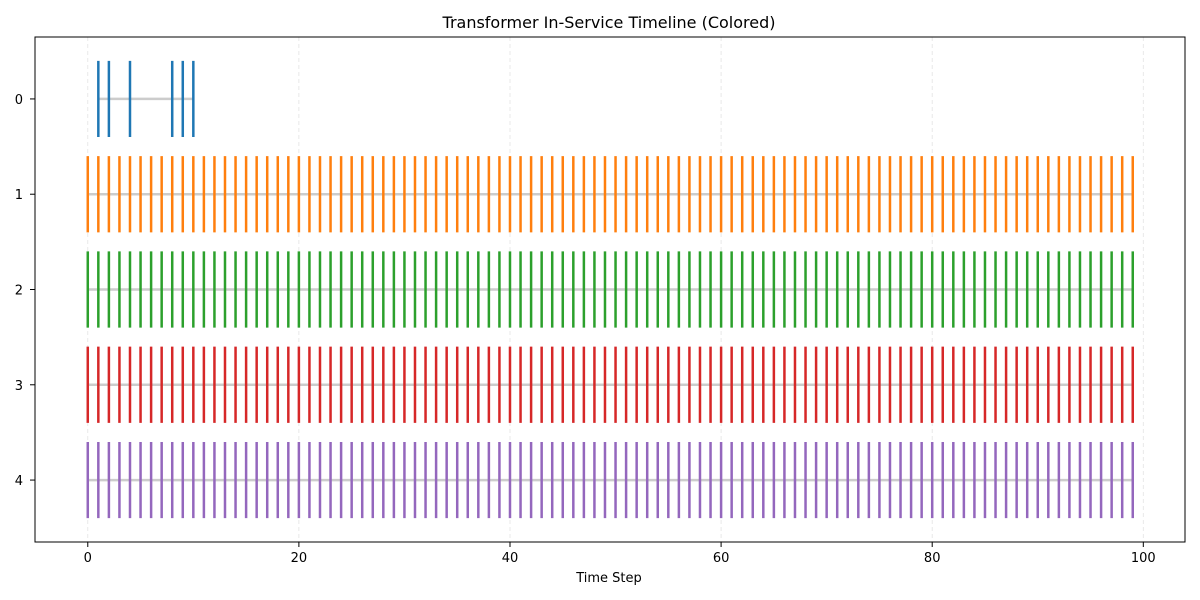 The height and width of the screenshot is (600, 1200). Describe the element at coordinates (721, 558) in the screenshot. I see `x-tick-label: 60` at that location.